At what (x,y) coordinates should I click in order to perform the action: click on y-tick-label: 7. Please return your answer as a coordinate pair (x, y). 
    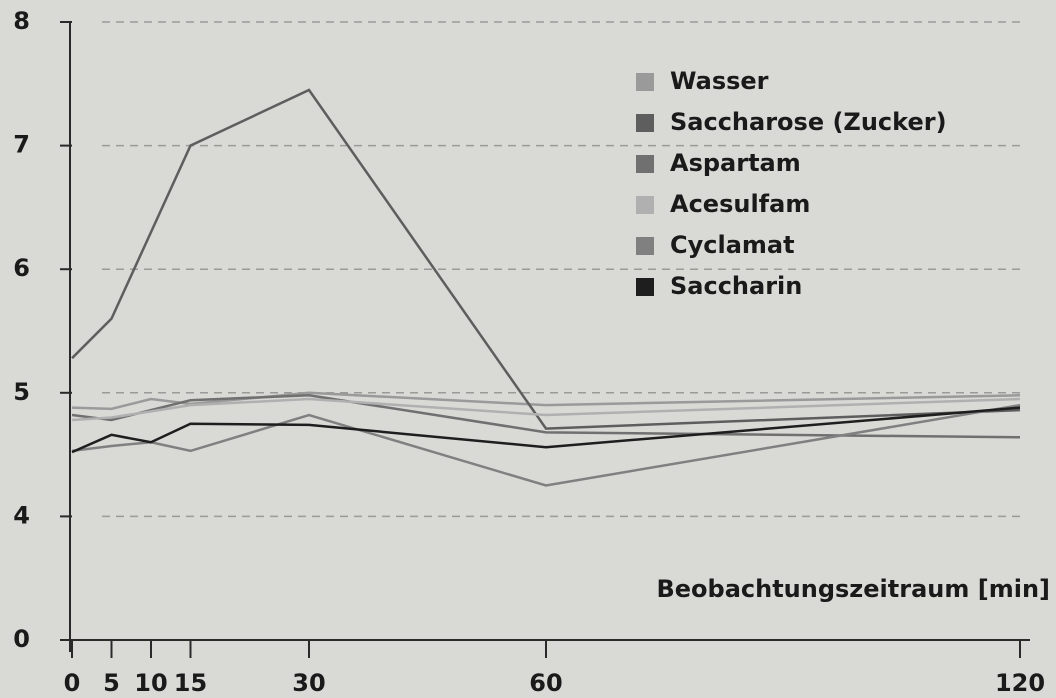
    Looking at the image, I should click on (21, 145).